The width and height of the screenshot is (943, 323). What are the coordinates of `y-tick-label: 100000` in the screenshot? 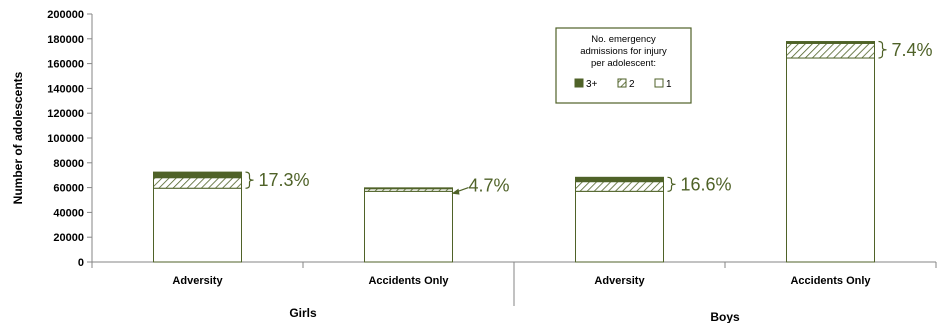 It's located at (65, 139).